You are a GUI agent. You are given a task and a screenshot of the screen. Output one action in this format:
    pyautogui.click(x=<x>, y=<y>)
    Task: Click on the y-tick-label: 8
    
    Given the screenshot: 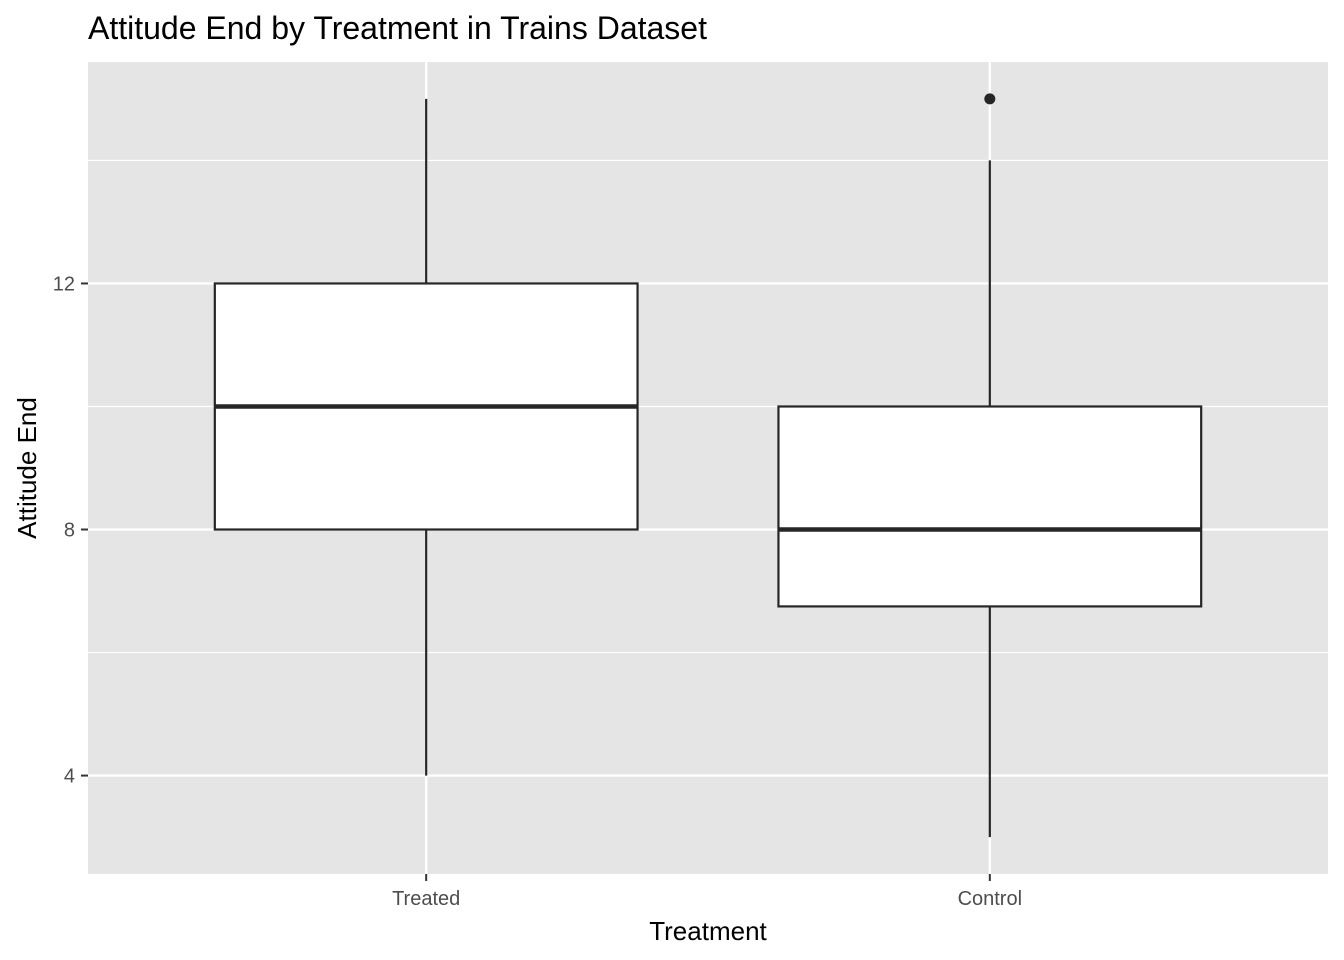 What is the action you would take?
    pyautogui.click(x=69, y=531)
    